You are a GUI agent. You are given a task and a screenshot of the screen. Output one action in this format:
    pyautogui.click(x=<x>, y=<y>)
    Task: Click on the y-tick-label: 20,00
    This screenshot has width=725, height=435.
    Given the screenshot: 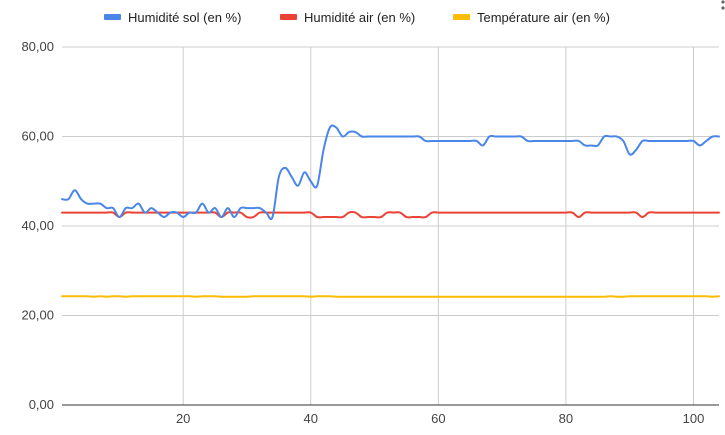 What is the action you would take?
    pyautogui.click(x=37, y=315)
    